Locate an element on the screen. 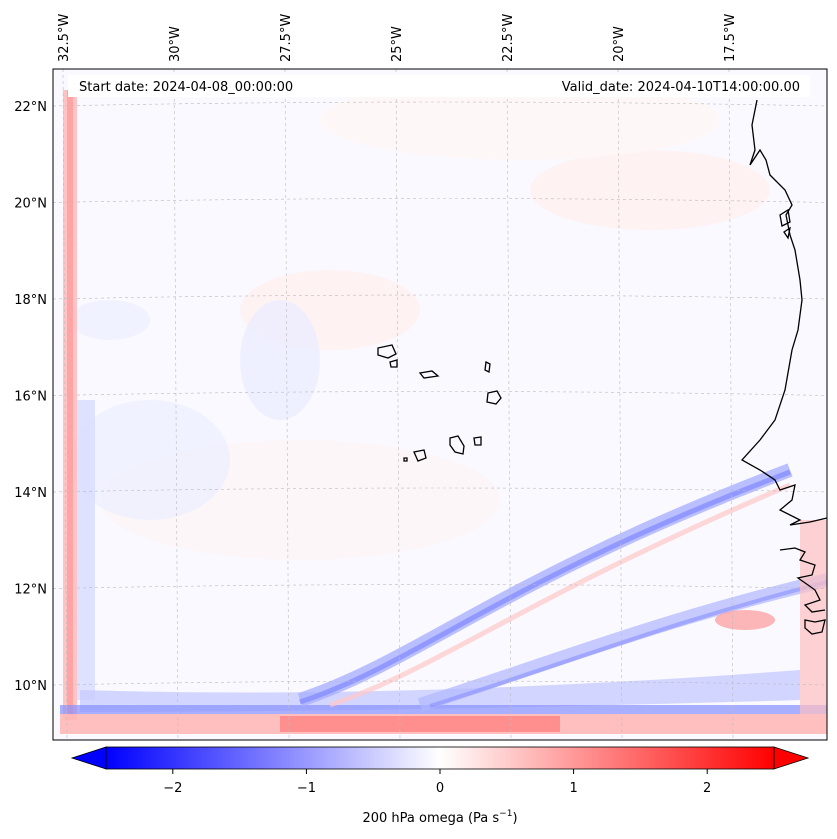 This screenshot has height=839, width=837. longitude-label: 17.5°W is located at coordinates (730, 38).